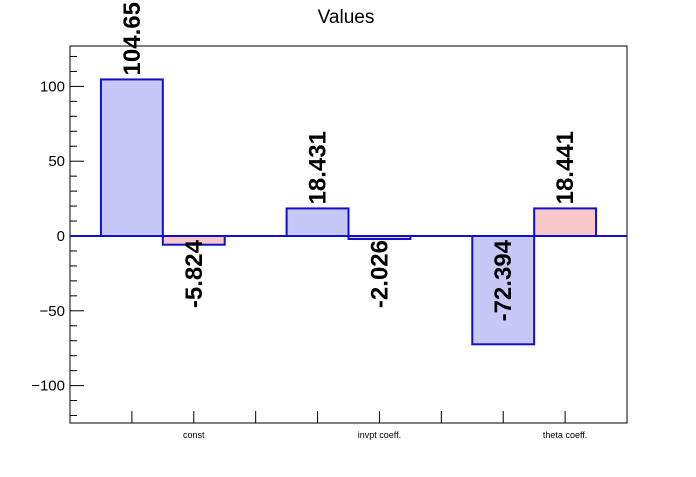 The width and height of the screenshot is (696, 477). Describe the element at coordinates (503, 280) in the screenshot. I see `data-label: -72.394` at that location.